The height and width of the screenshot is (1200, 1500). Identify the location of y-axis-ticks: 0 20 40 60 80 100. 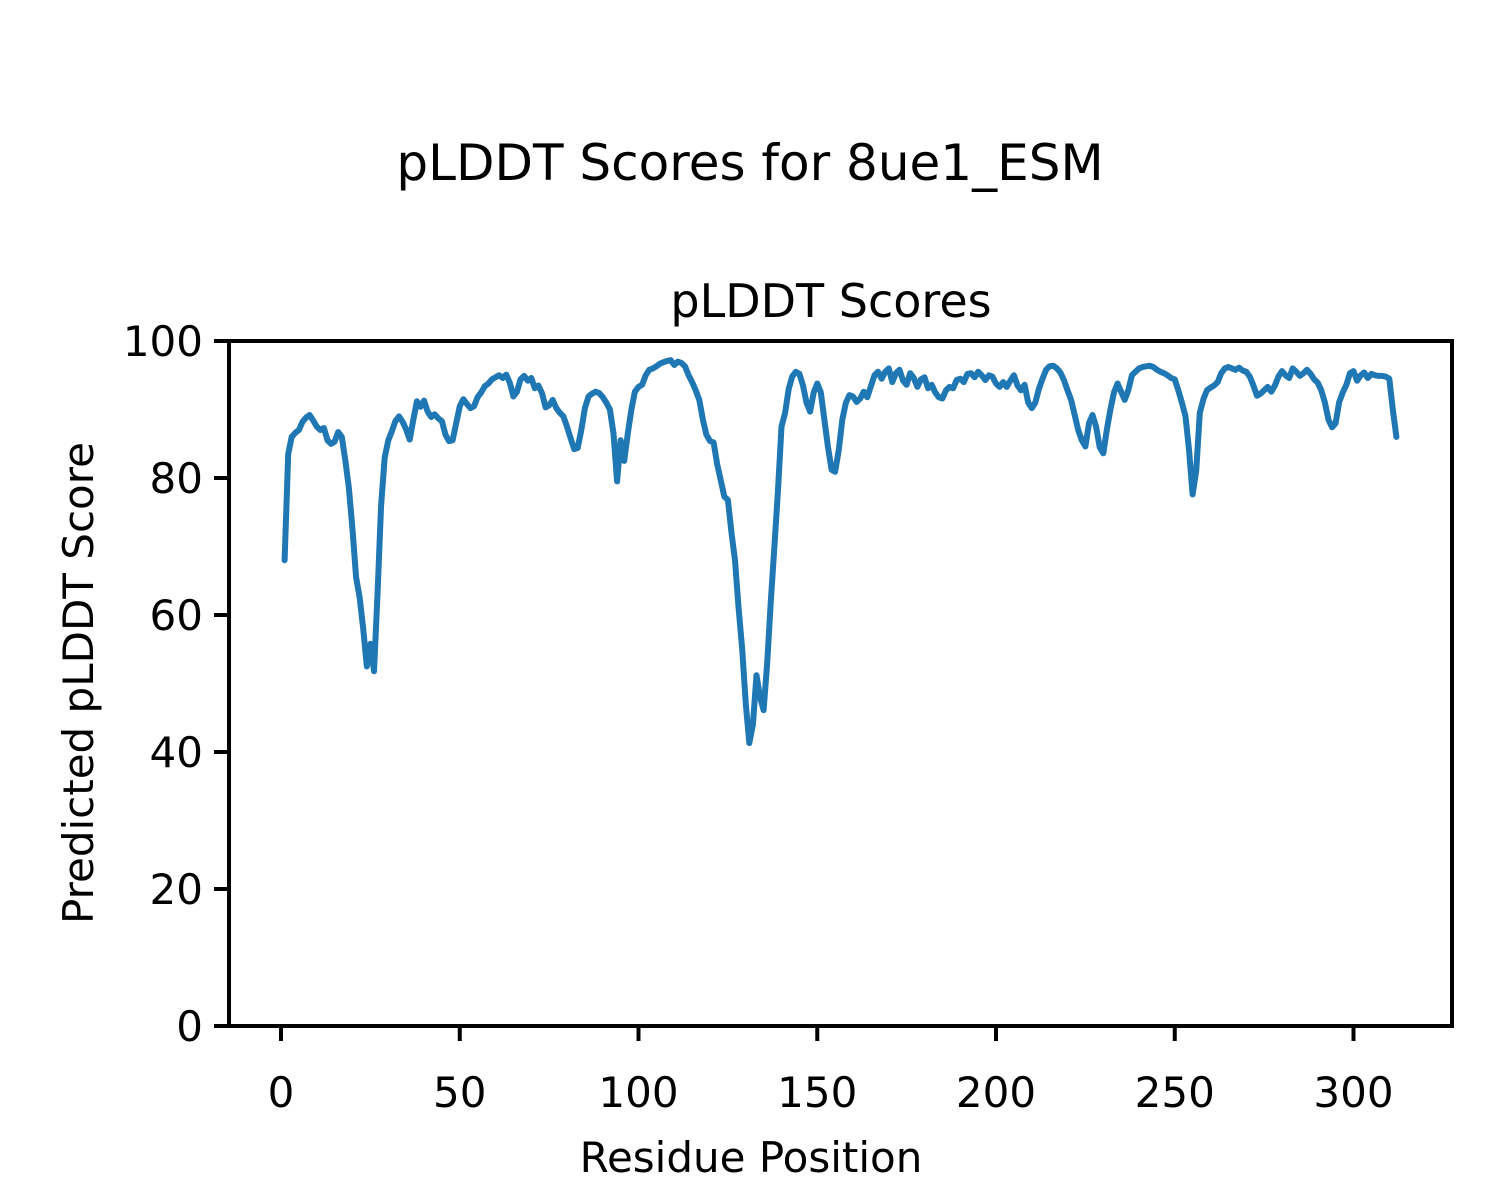
(176, 684).